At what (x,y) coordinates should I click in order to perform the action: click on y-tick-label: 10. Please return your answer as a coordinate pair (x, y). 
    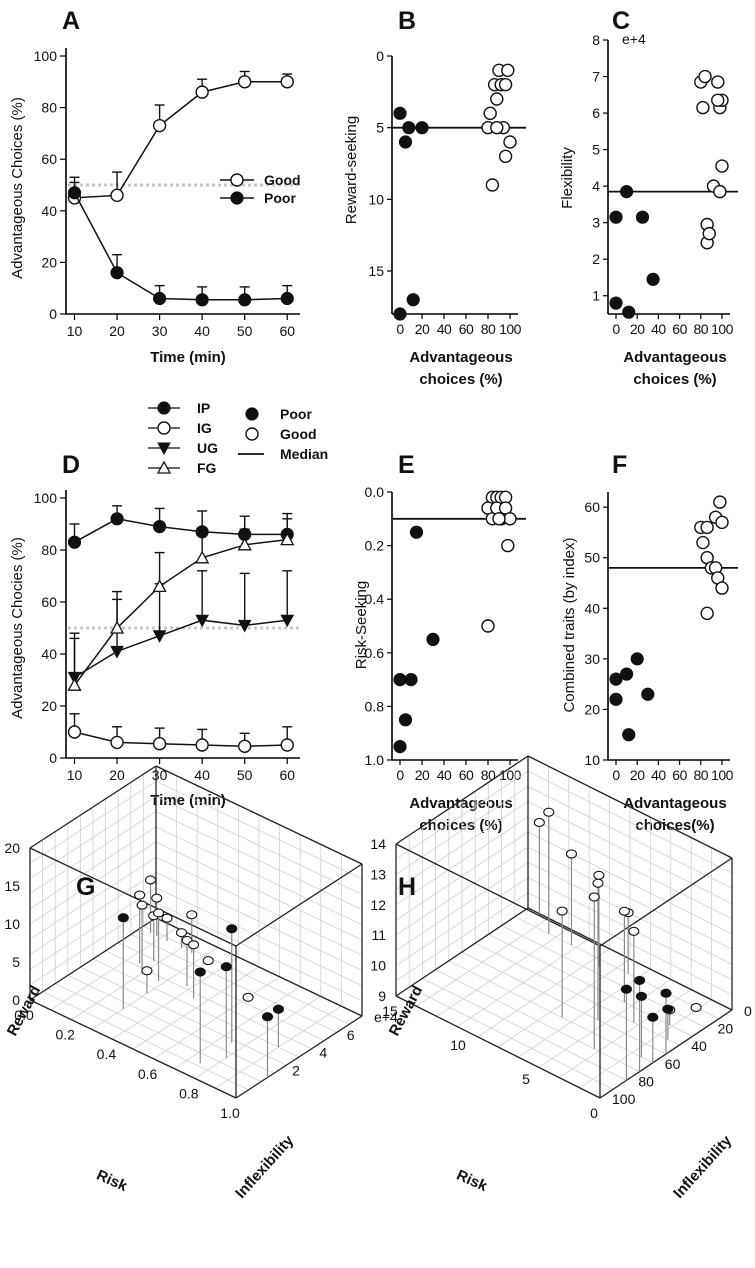
    Looking at the image, I should click on (592, 760).